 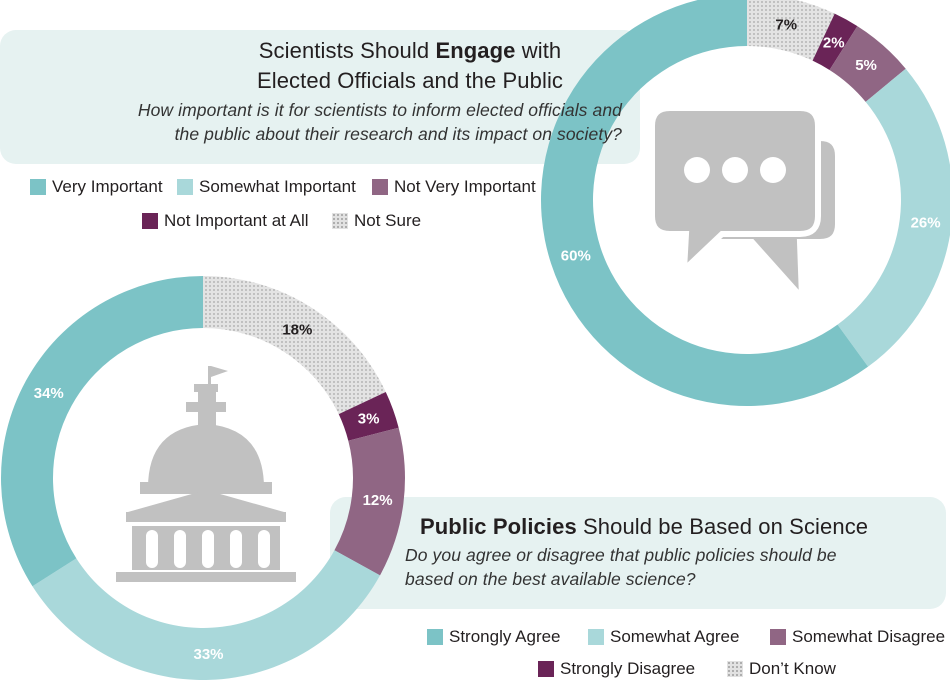 What do you see at coordinates (792, 668) in the screenshot?
I see `legend-label: Don’t Know` at bounding box center [792, 668].